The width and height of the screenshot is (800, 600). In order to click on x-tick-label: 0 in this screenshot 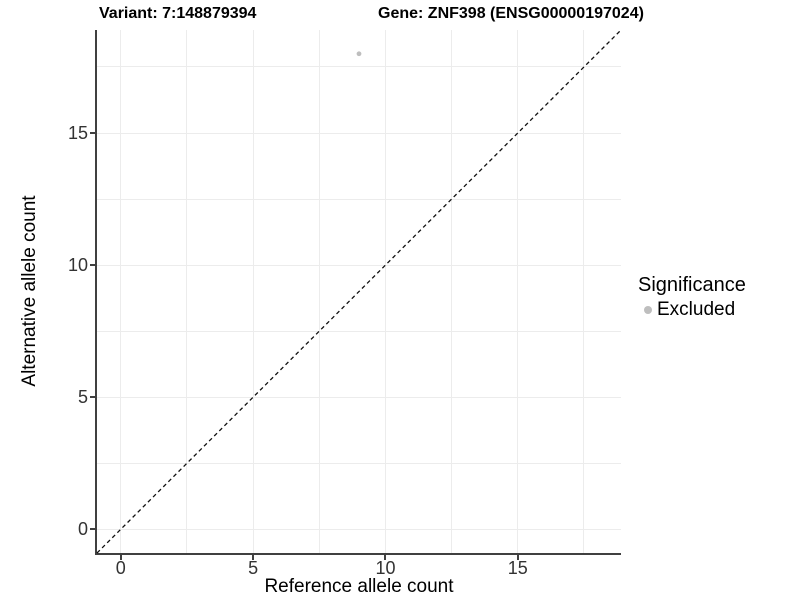, I will do `click(120, 568)`.